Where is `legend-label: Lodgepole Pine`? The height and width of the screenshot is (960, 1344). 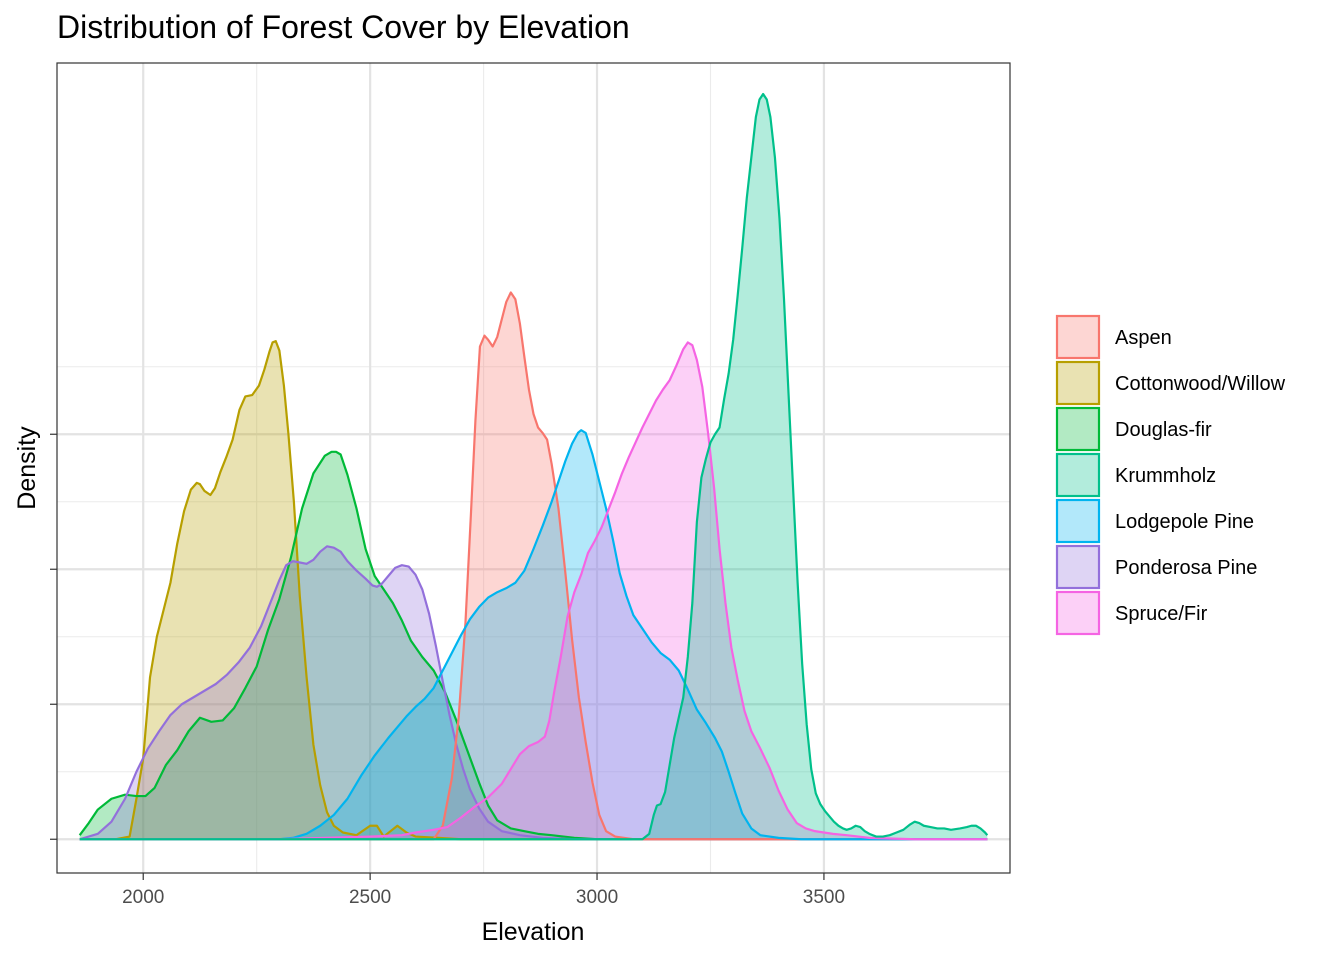
legend-label: Lodgepole Pine is located at coordinates (1184, 522).